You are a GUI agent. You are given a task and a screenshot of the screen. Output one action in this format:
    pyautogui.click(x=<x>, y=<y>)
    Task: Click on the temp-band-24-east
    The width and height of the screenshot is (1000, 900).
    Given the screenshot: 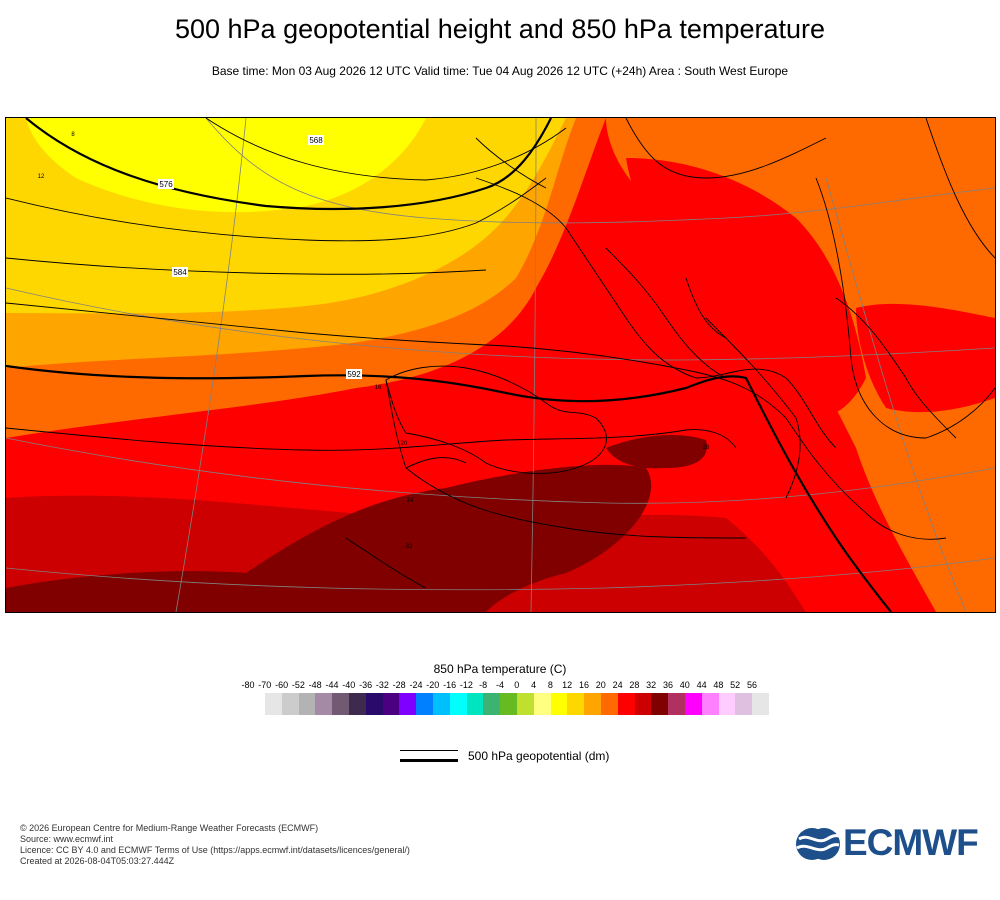 What is the action you would take?
    pyautogui.click(x=746, y=288)
    